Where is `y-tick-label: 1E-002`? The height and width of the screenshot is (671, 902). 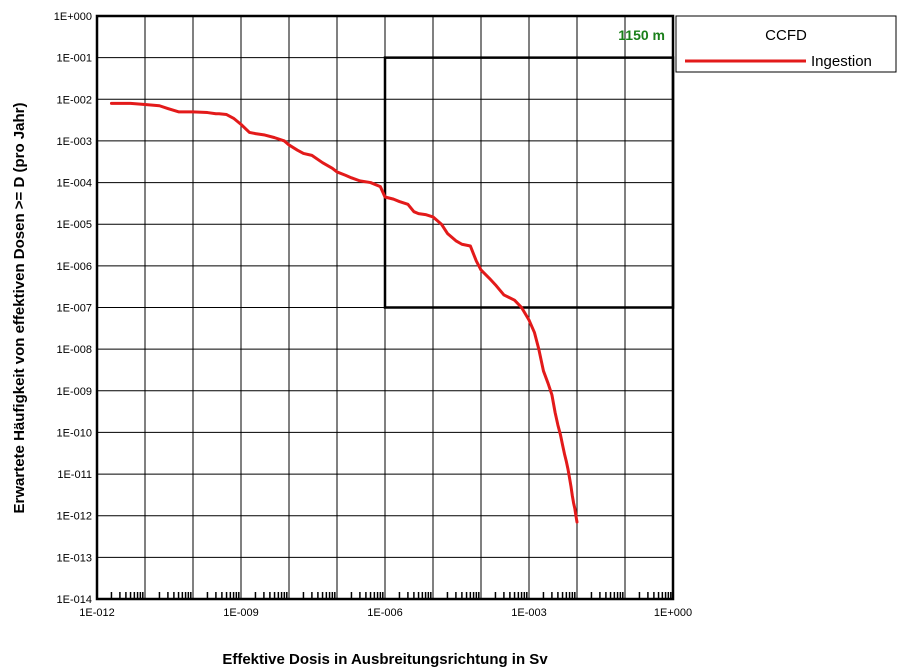
y-tick-label: 1E-002 is located at coordinates (74, 100).